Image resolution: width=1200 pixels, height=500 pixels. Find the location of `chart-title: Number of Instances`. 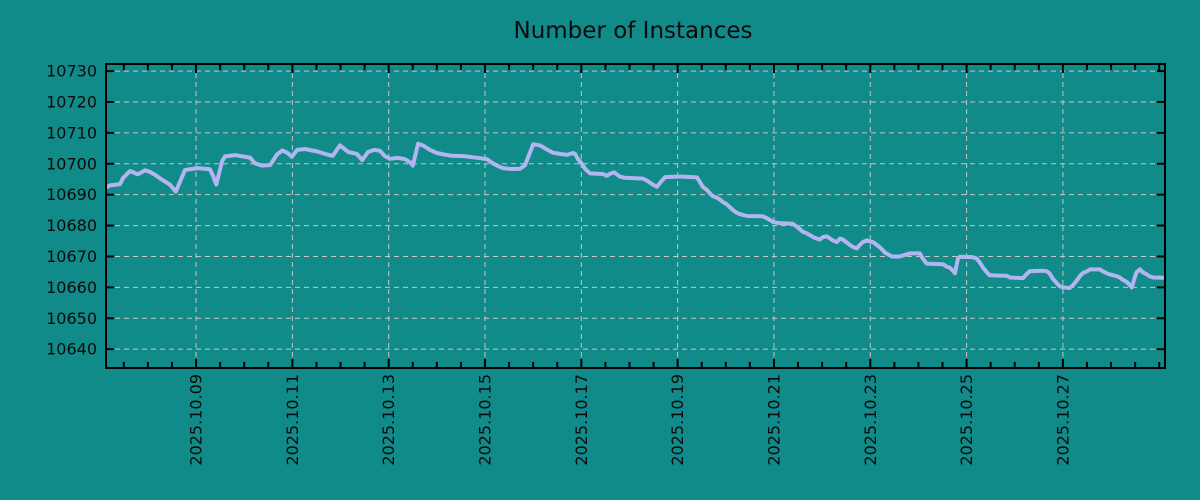

chart-title: Number of Instances is located at coordinates (633, 31).